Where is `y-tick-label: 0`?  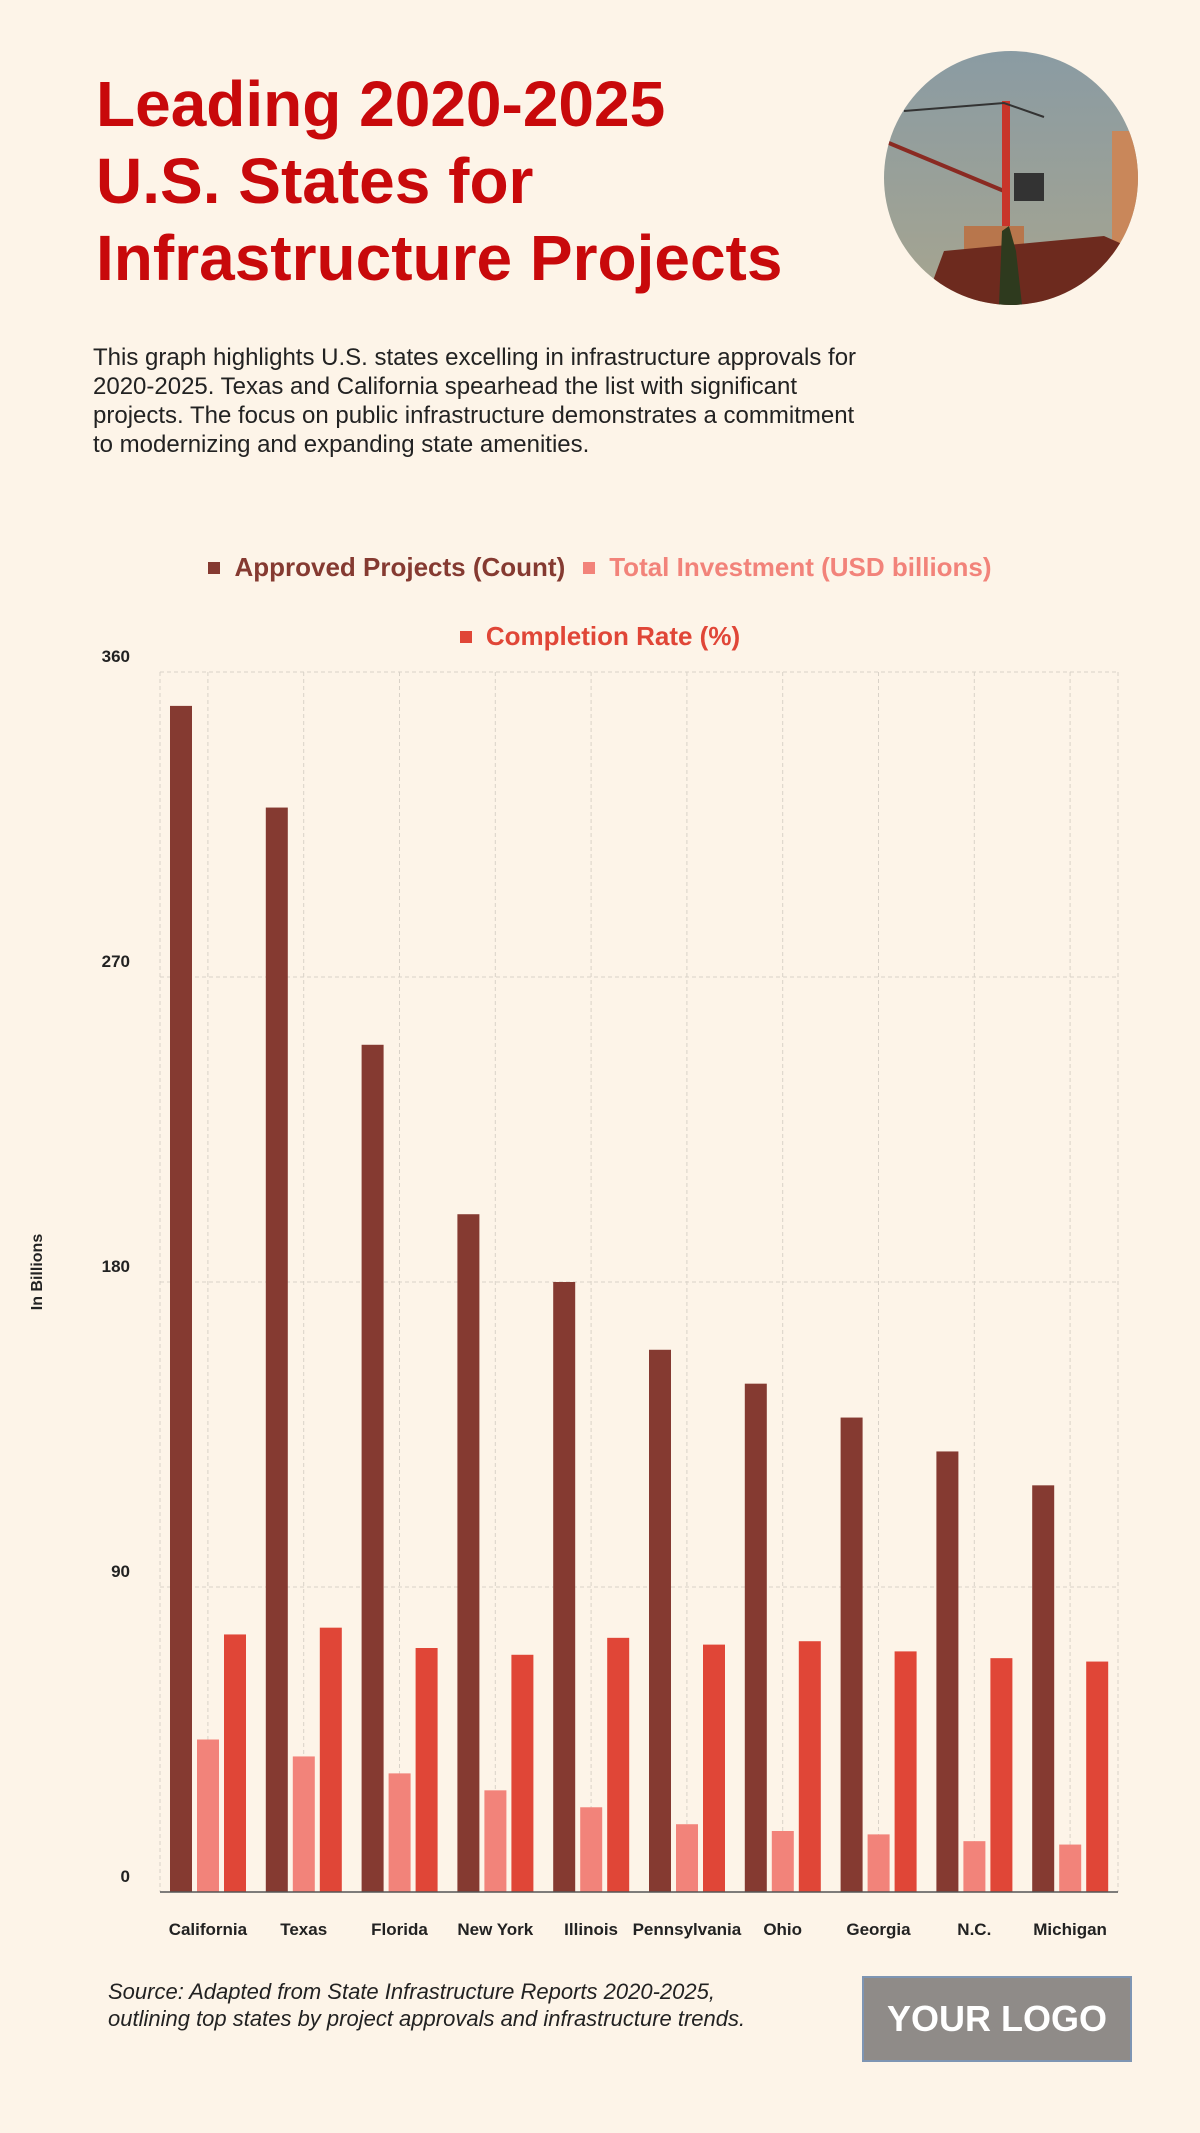
y-tick-label: 0 is located at coordinates (125, 1876).